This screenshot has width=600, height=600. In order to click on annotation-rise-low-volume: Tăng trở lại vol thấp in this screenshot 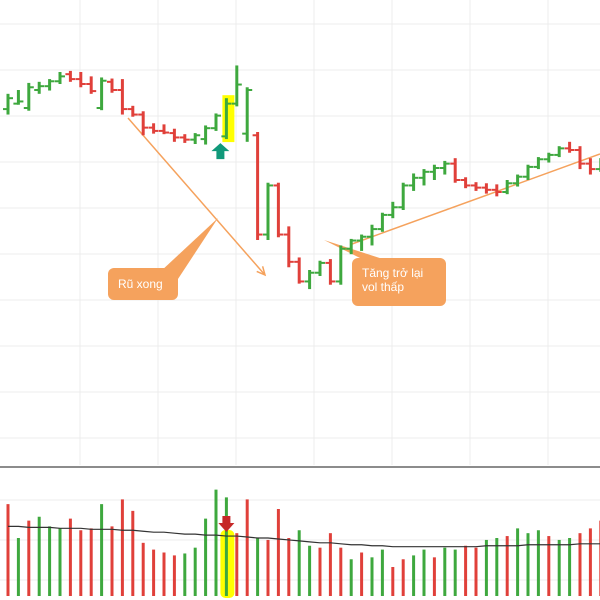, I will do `click(399, 282)`.